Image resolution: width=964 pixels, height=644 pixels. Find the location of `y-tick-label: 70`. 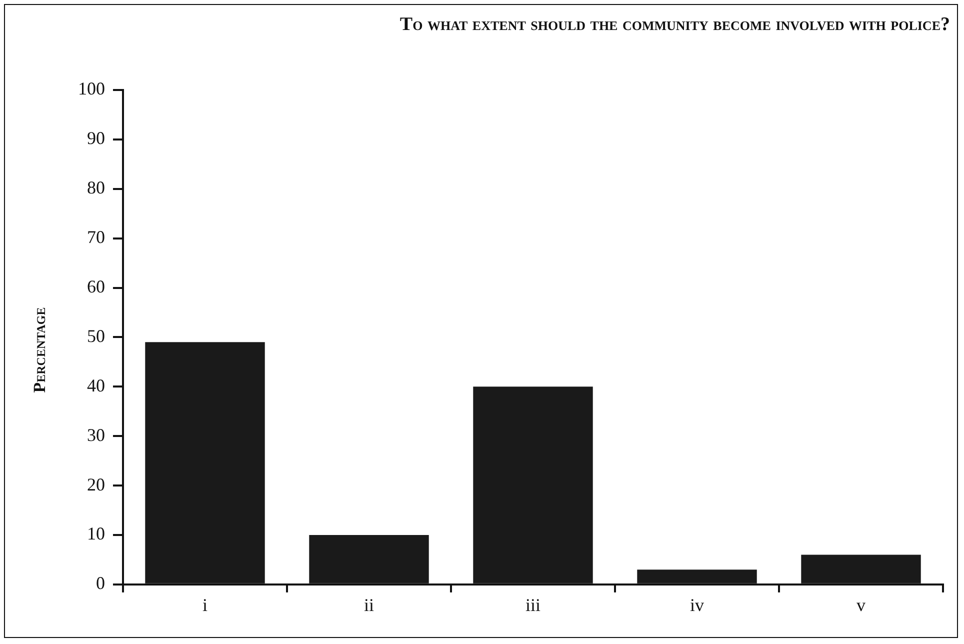

y-tick-label: 70 is located at coordinates (96, 237).